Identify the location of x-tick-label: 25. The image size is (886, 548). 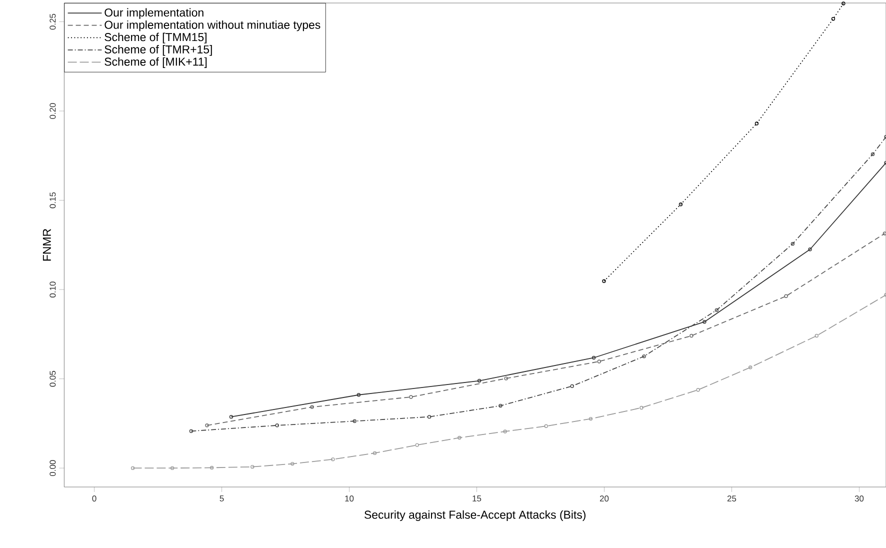
(731, 499).